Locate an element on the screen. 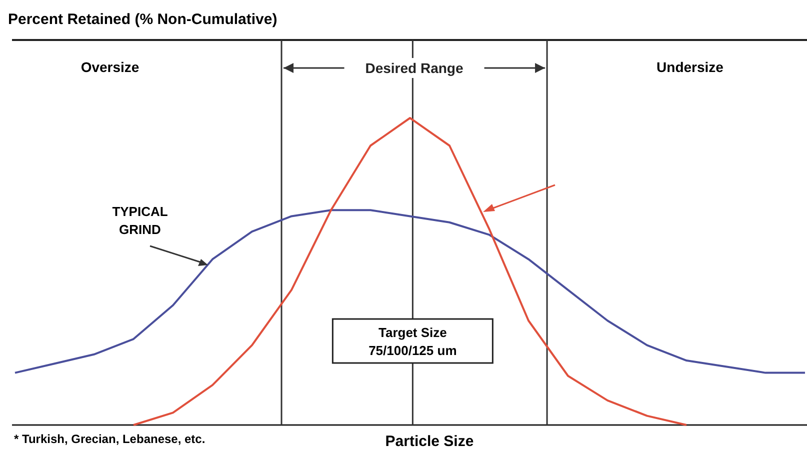  text: Desired Range is located at coordinates (414, 68).